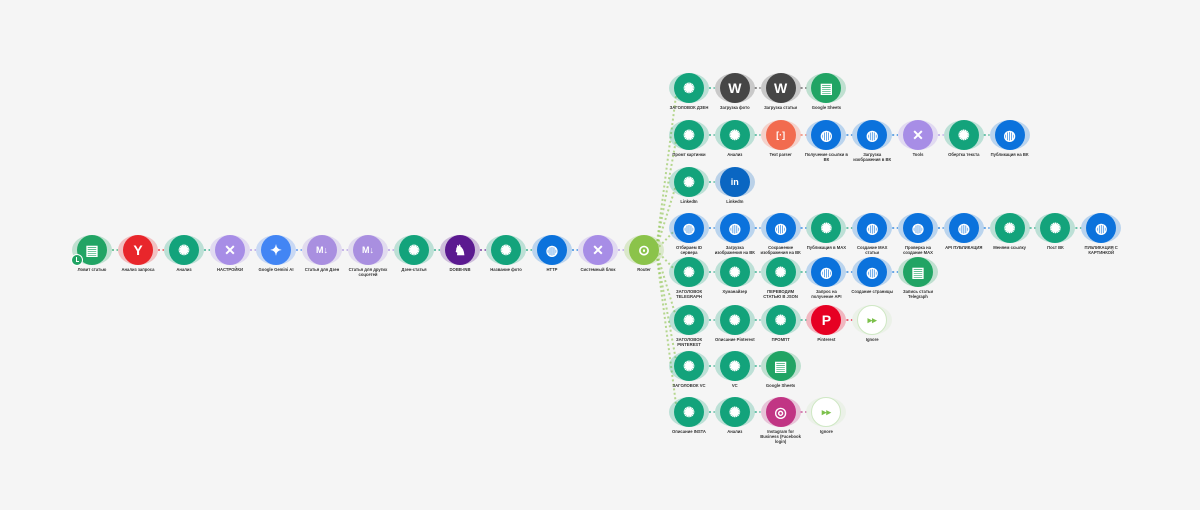 The width and height of the screenshot is (1200, 510). What do you see at coordinates (780, 250) in the screenshot?
I see `module-label: Сохранение изображения на ВК` at bounding box center [780, 250].